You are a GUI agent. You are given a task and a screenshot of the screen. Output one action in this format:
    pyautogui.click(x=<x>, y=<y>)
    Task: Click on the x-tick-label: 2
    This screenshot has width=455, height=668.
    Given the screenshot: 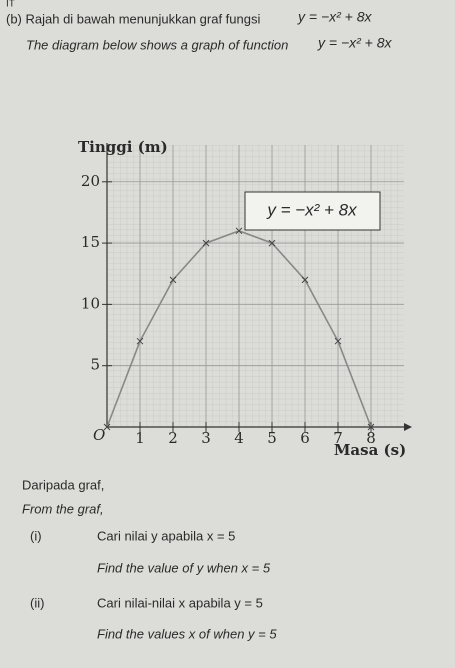 What is the action you would take?
    pyautogui.click(x=173, y=438)
    